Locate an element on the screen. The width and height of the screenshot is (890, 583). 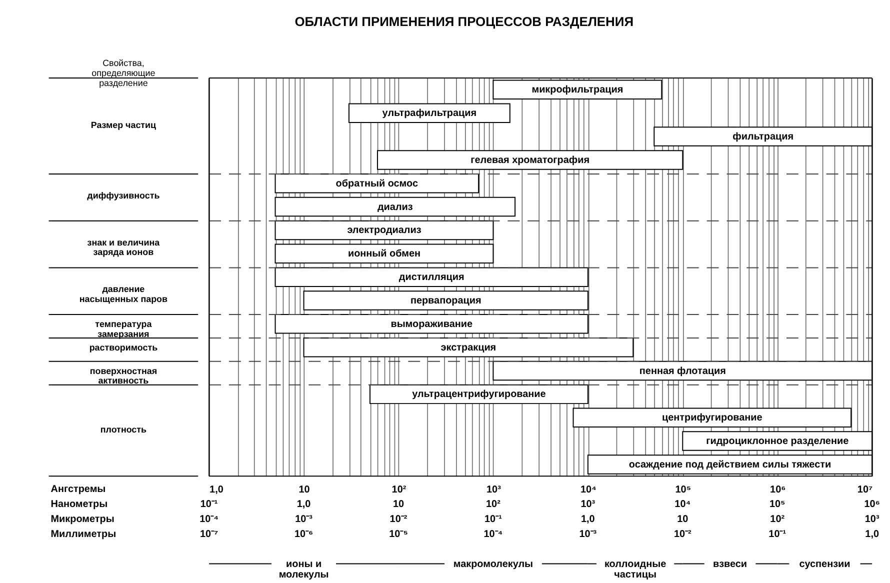
y-tick-label: диализ is located at coordinates (395, 207).